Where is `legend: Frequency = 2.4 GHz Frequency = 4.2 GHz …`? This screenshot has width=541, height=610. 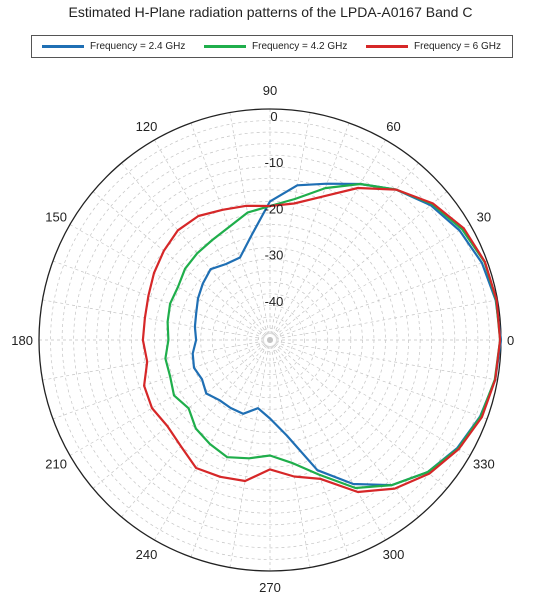 legend: Frequency = 2.4 GHz Frequency = 4.2 GHz … is located at coordinates (272, 46).